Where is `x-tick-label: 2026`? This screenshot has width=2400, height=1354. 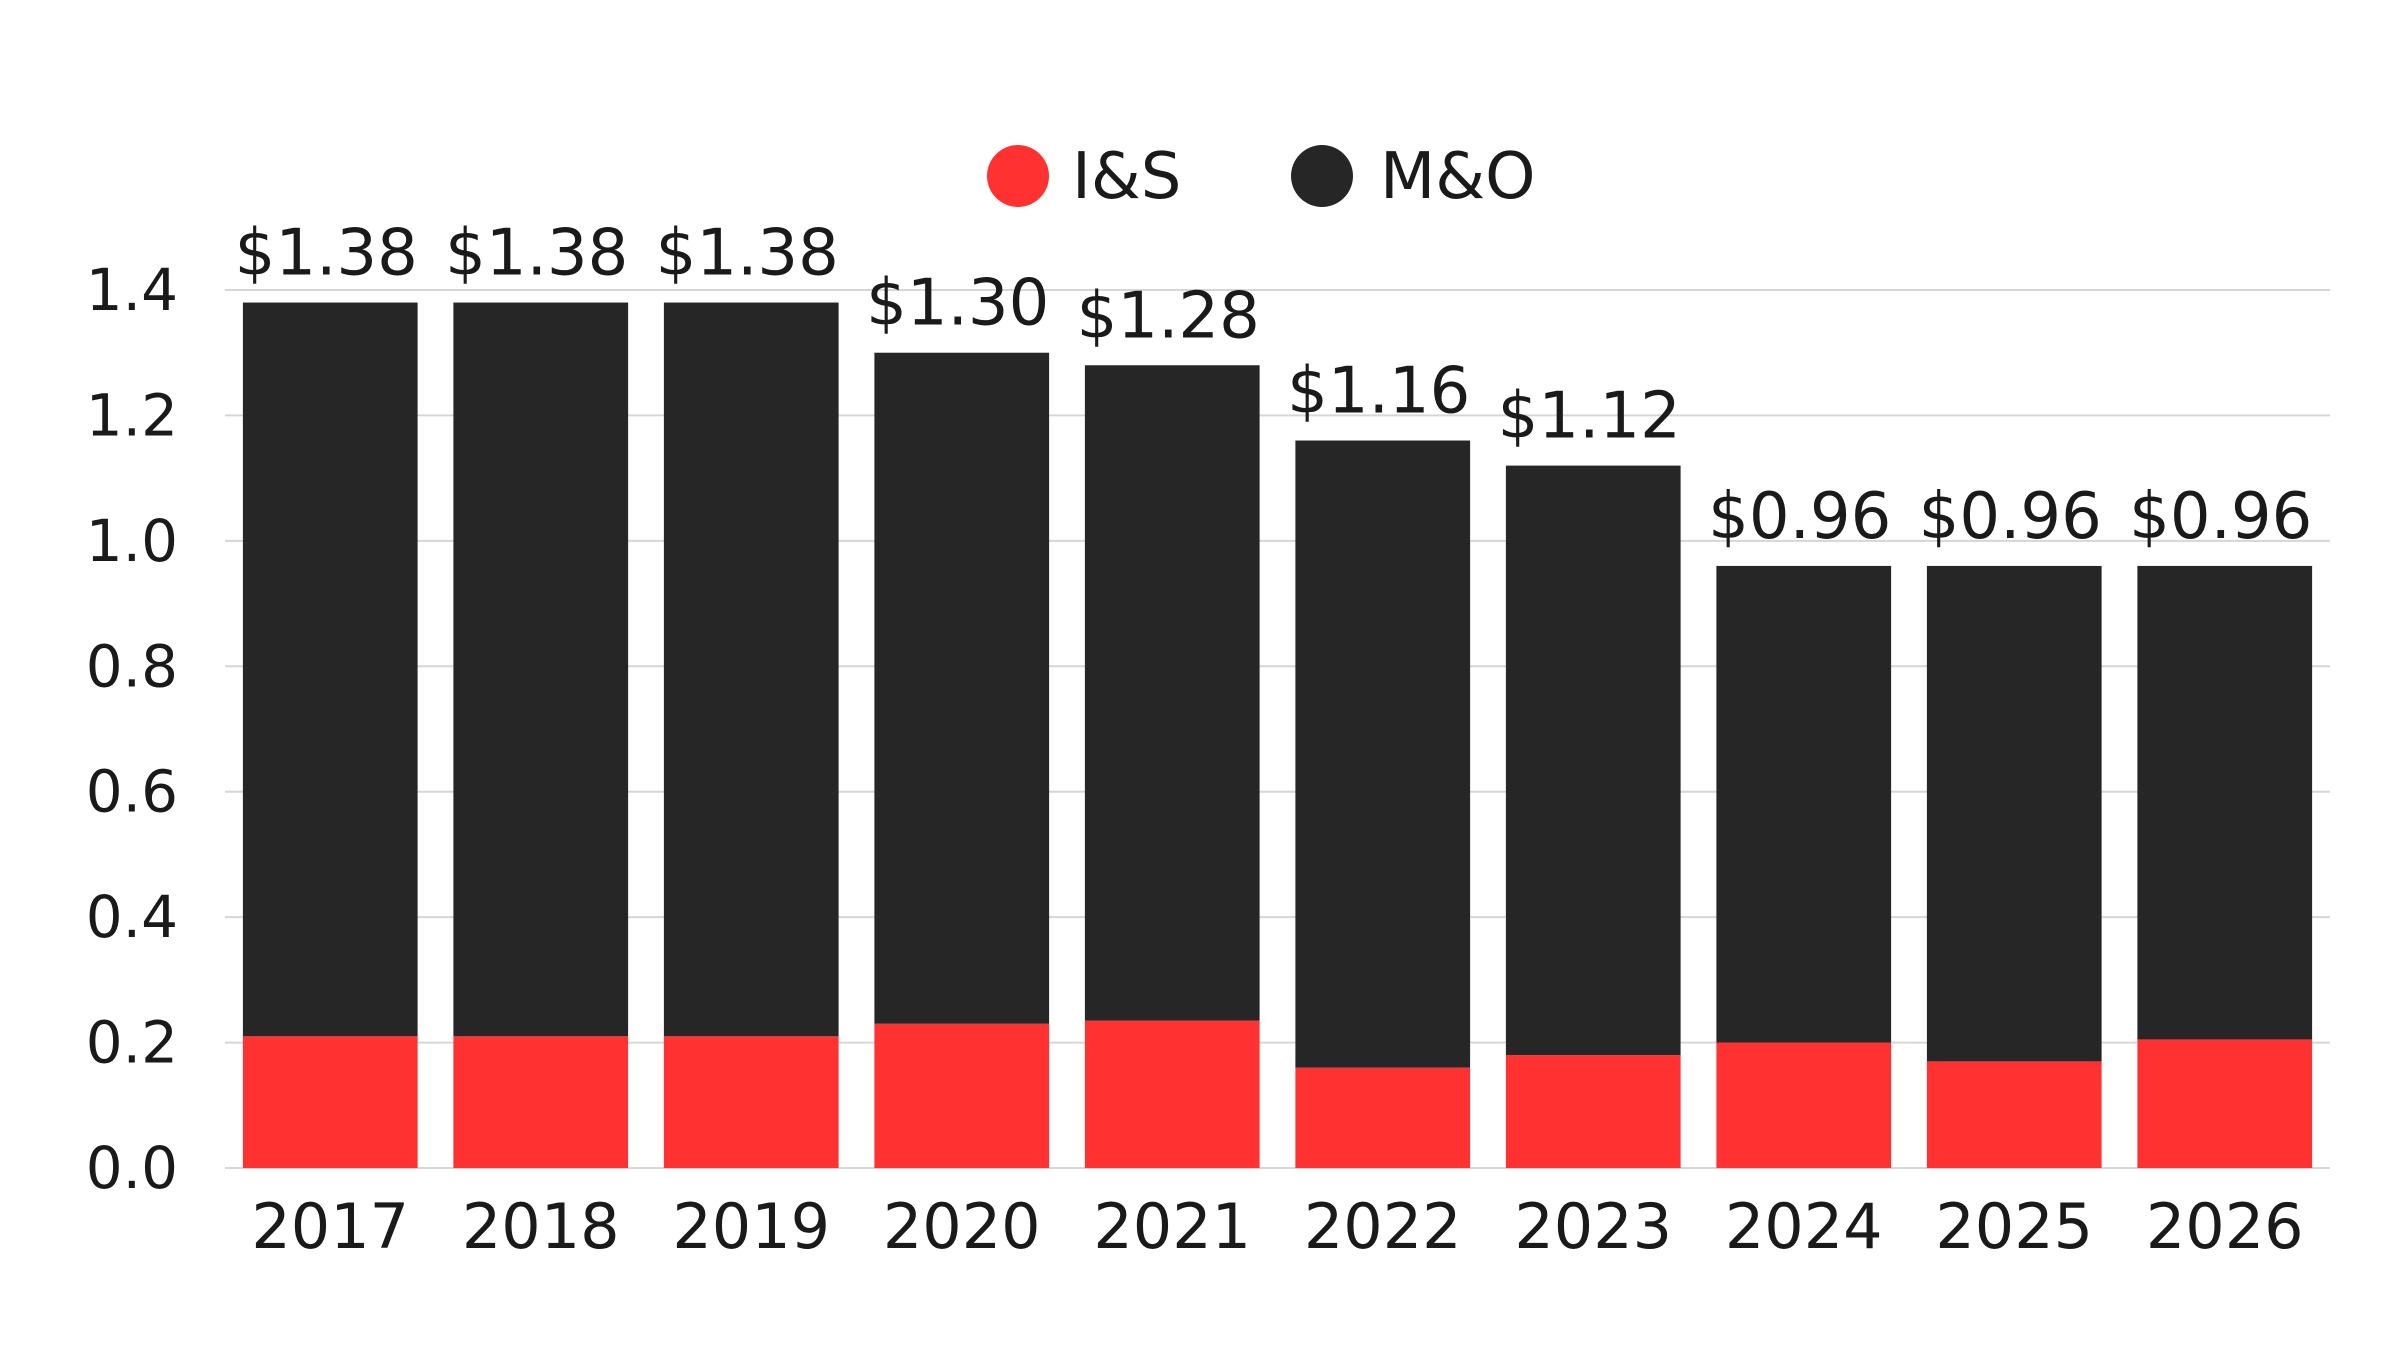
x-tick-label: 2026 is located at coordinates (2225, 1226).